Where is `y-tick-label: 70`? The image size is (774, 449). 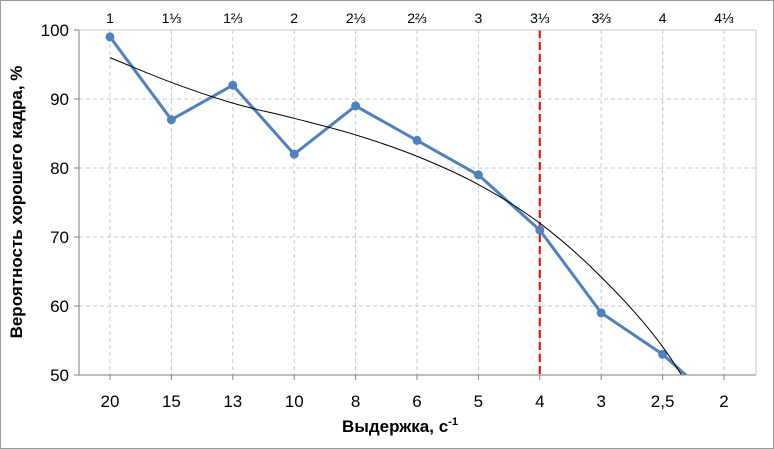
y-tick-label: 70 is located at coordinates (59, 237).